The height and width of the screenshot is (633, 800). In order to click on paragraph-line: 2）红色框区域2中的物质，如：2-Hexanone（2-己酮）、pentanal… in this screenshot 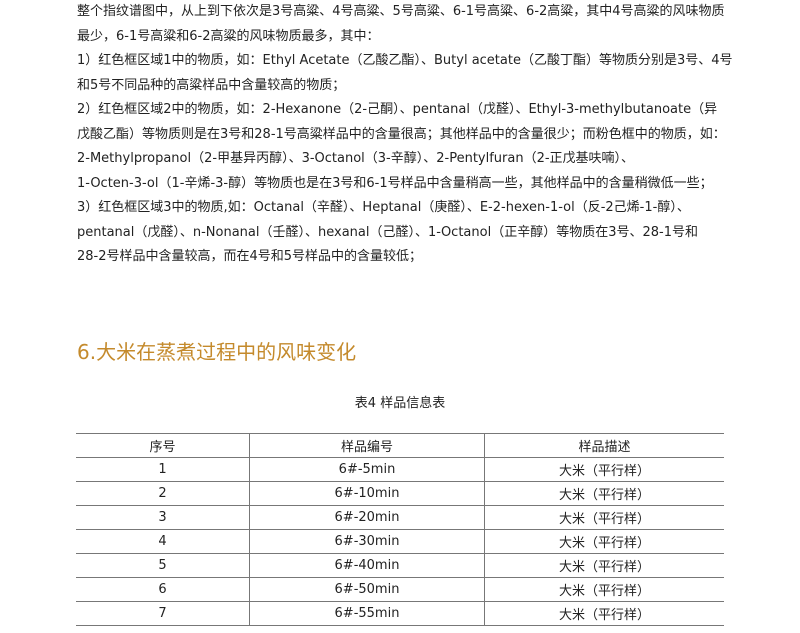, I will do `click(397, 109)`.